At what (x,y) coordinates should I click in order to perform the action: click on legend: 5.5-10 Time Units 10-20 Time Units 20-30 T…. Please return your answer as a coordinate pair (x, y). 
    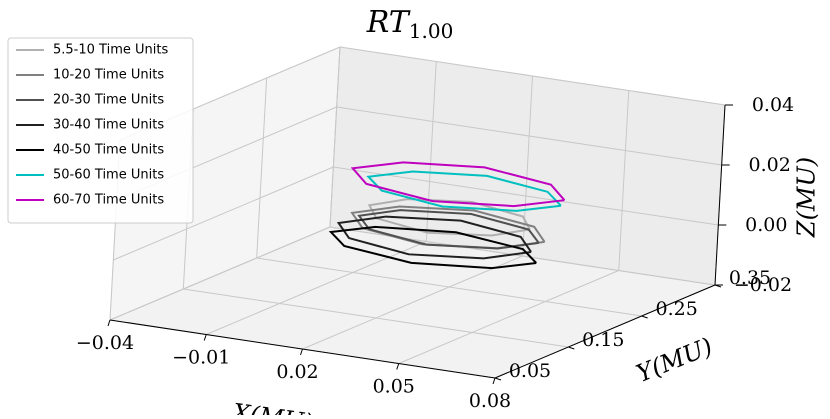
    Looking at the image, I should click on (100, 130).